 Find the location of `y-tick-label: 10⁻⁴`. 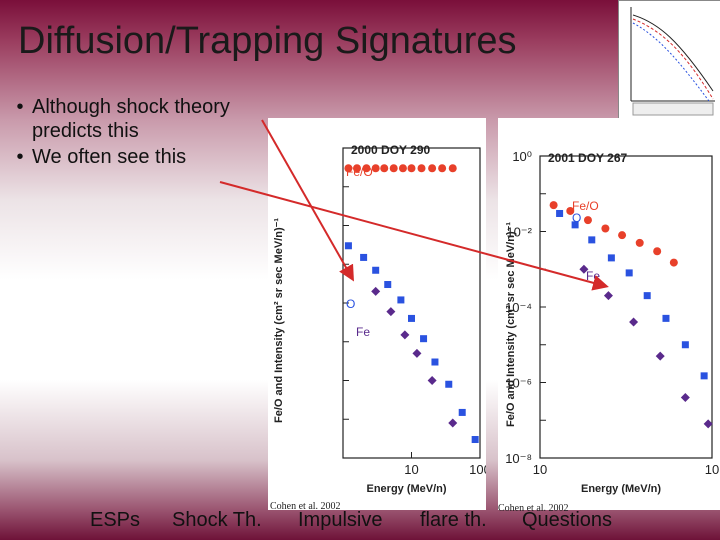

y-tick-label: 10⁻⁴ is located at coordinates (518, 307).